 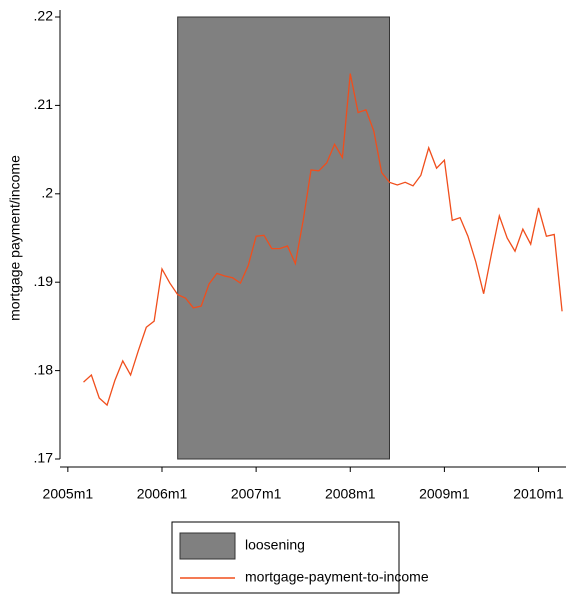 I want to click on y-tick-label: .21, so click(x=44, y=104).